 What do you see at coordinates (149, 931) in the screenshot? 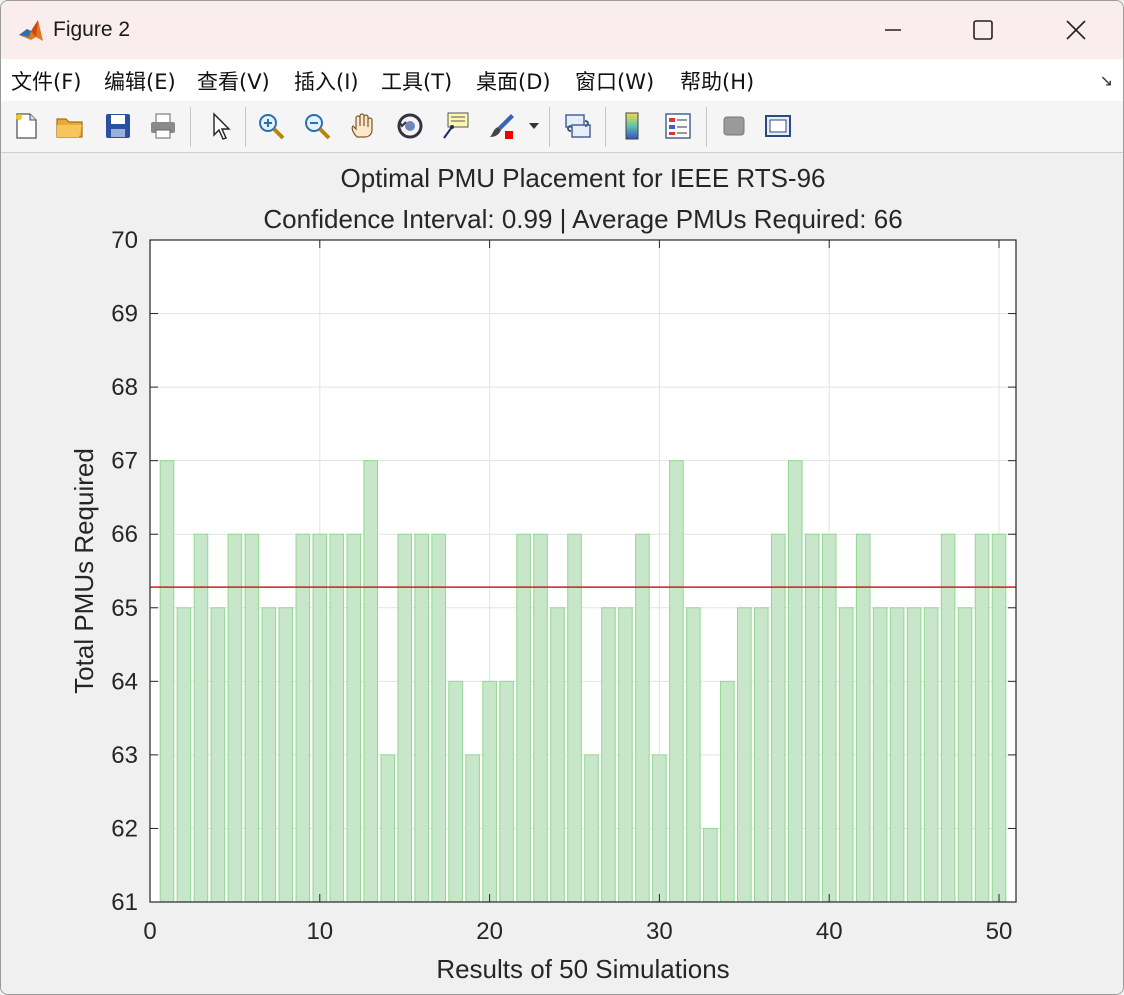
I see `x-tick-label: 0` at bounding box center [149, 931].